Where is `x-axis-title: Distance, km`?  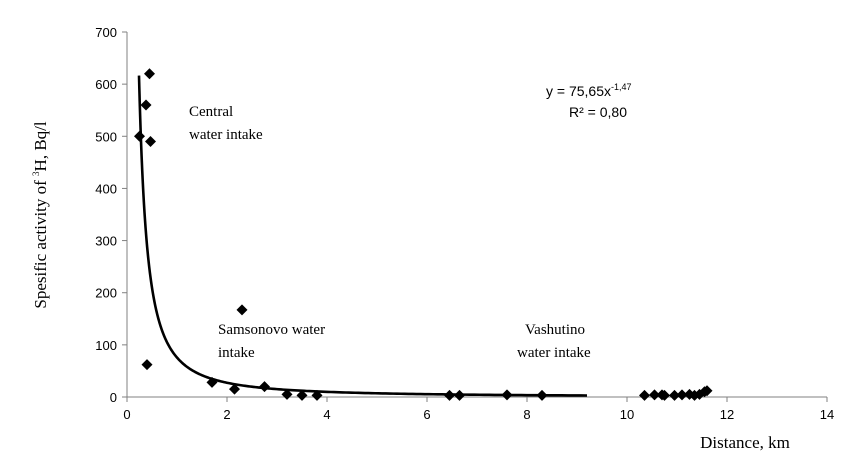 x-axis-title: Distance, km is located at coordinates (745, 442).